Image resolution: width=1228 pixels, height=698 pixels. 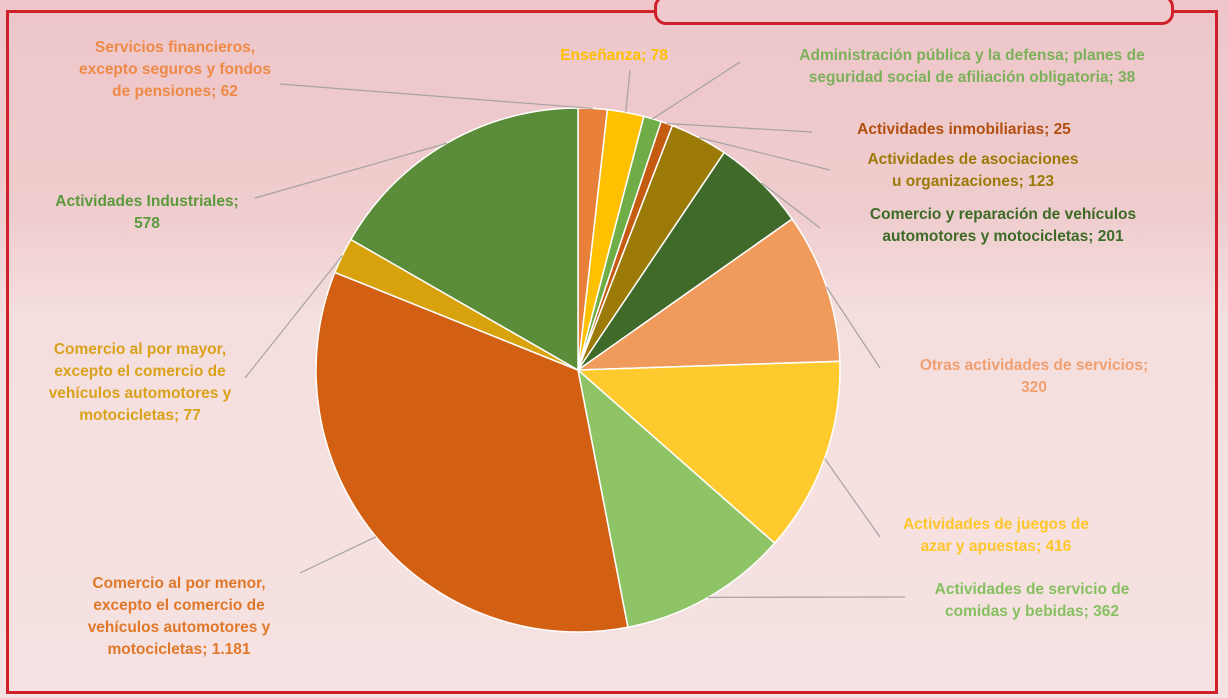 What do you see at coordinates (1034, 376) in the screenshot?
I see `data-label: Otras actividades de servicios; 320` at bounding box center [1034, 376].